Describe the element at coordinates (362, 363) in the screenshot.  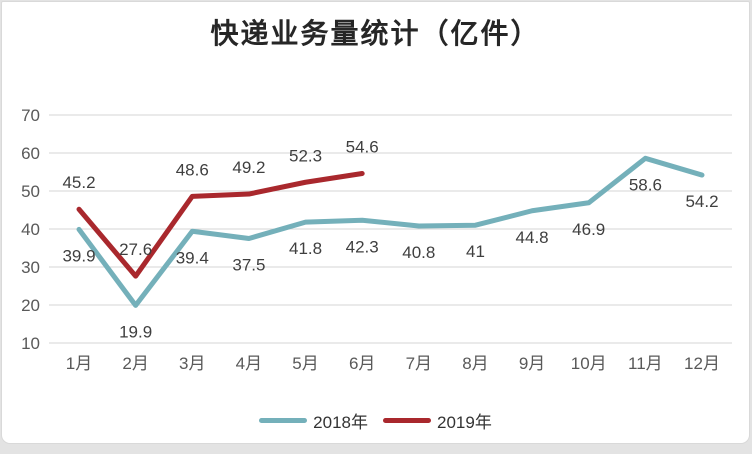
I see `svg-text: 6月` at that location.